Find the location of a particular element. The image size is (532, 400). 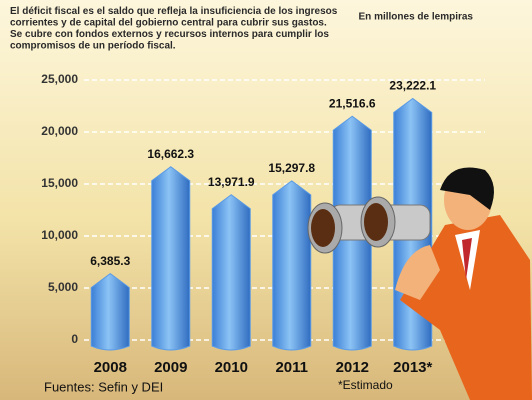

unit-label: En millones de lempiras is located at coordinates (416, 17).